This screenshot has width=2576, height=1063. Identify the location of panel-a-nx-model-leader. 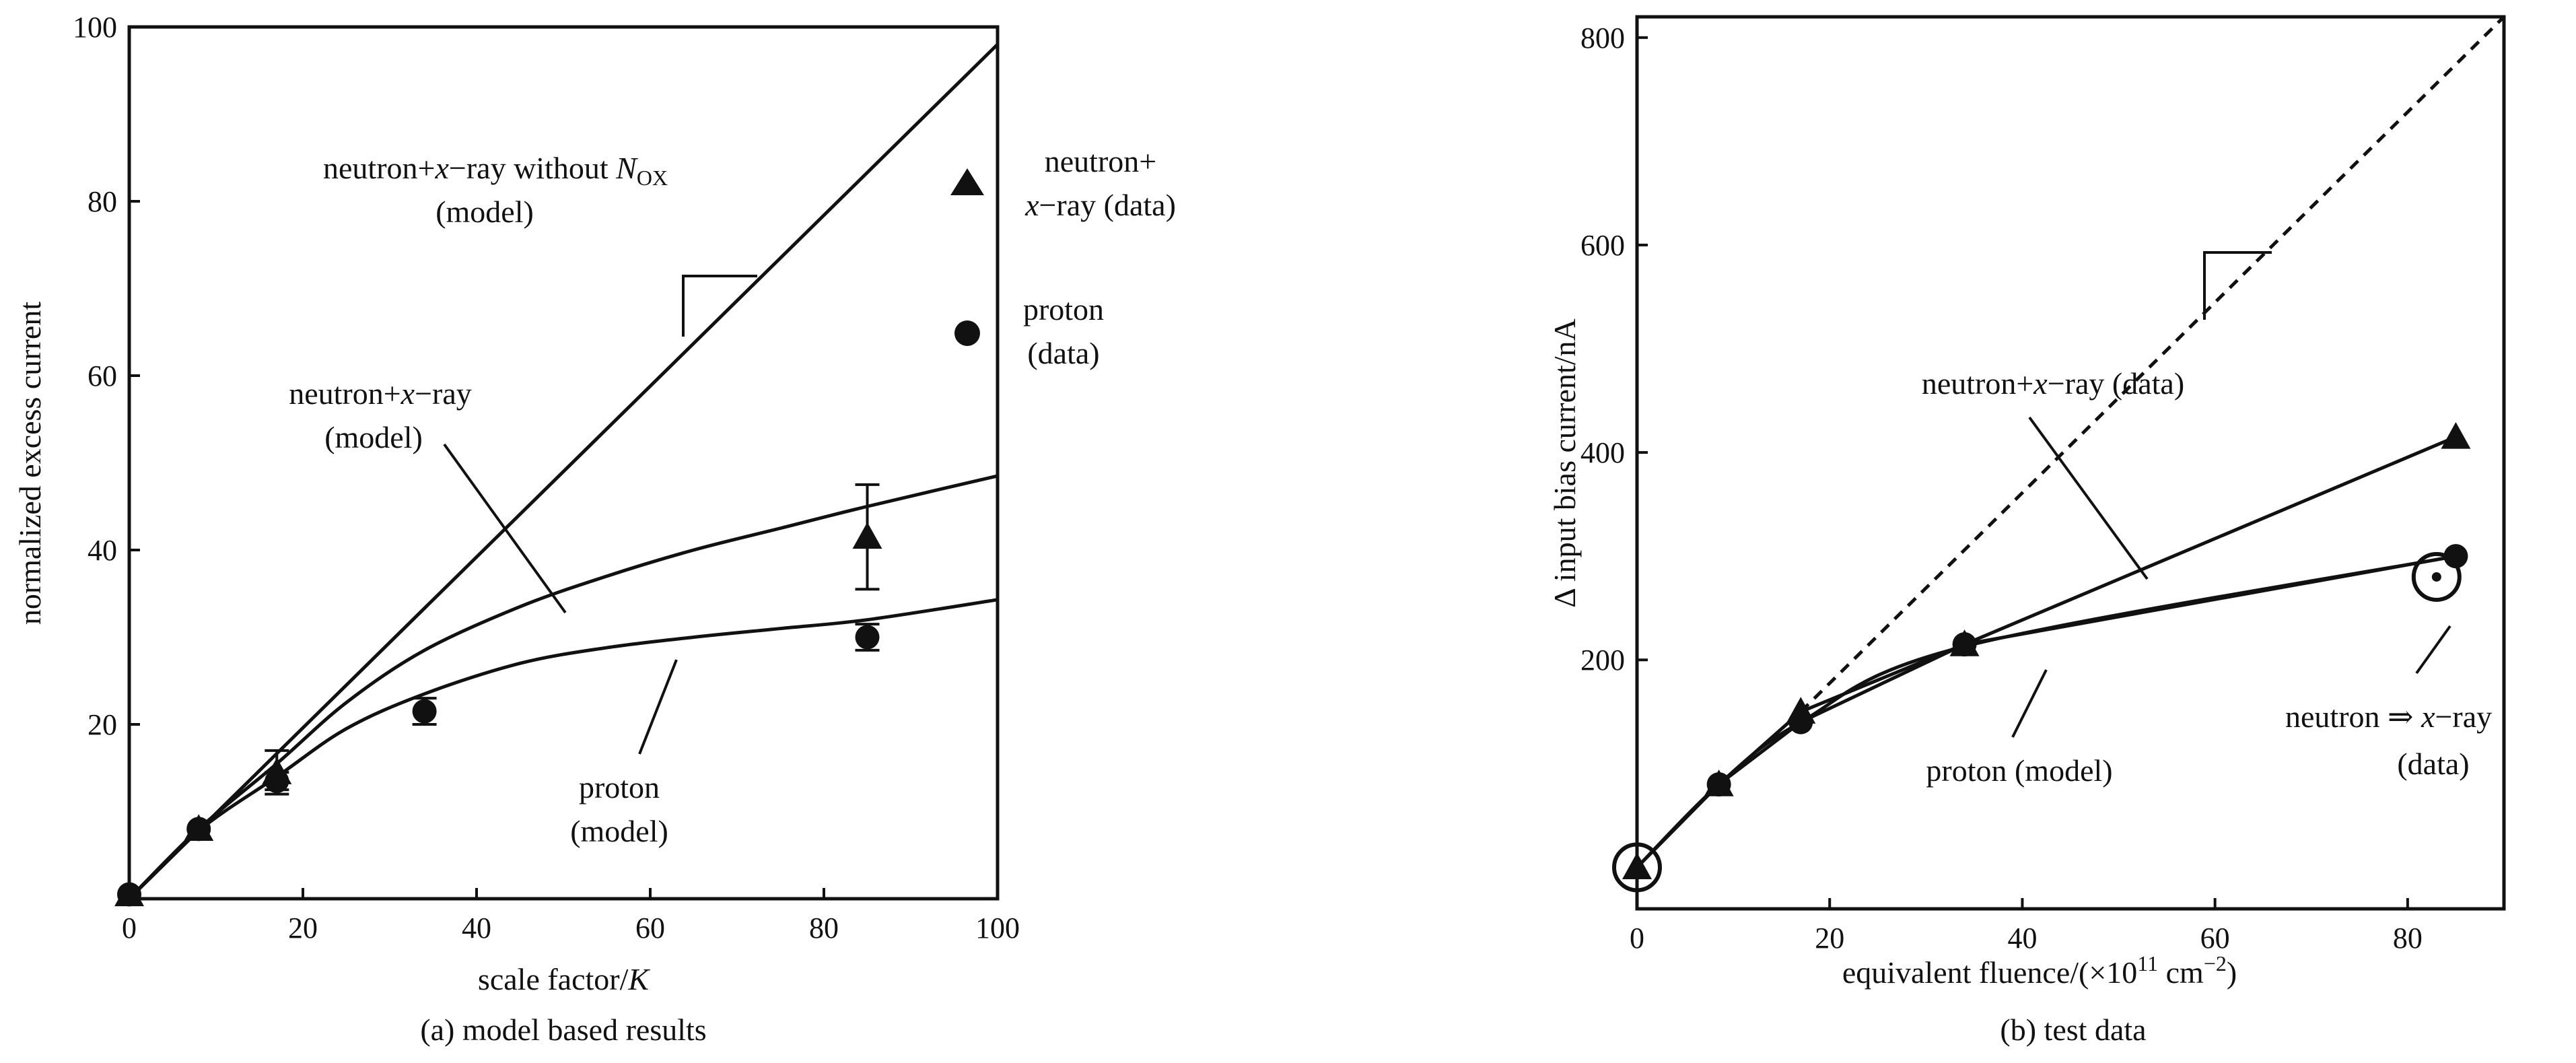
(505, 528).